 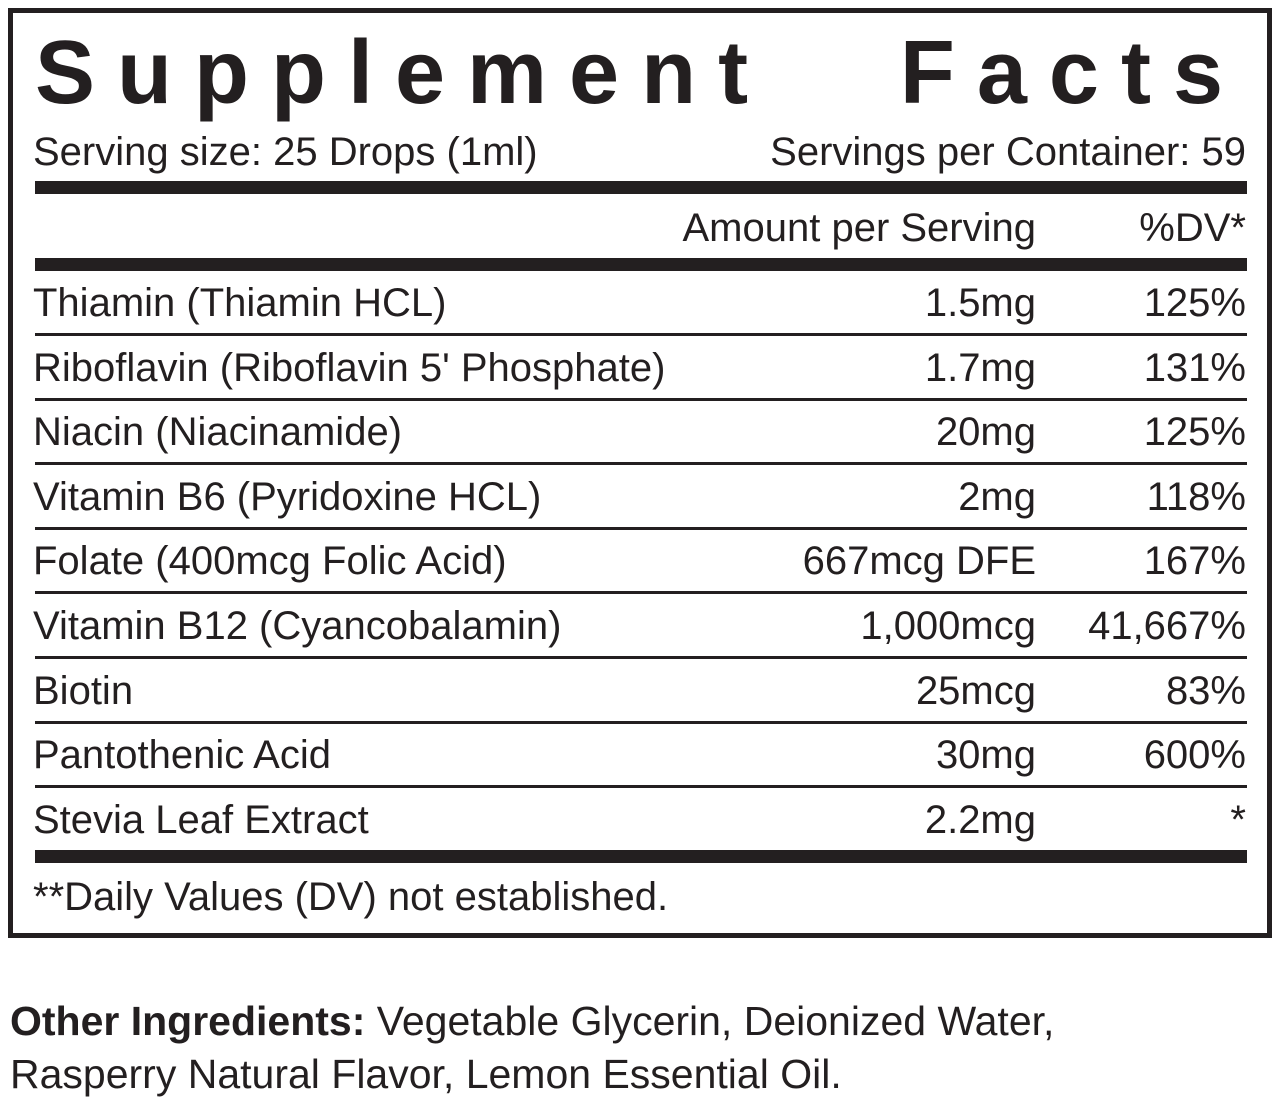 I want to click on nutrient-dv: 83%, so click(x=1205, y=690).